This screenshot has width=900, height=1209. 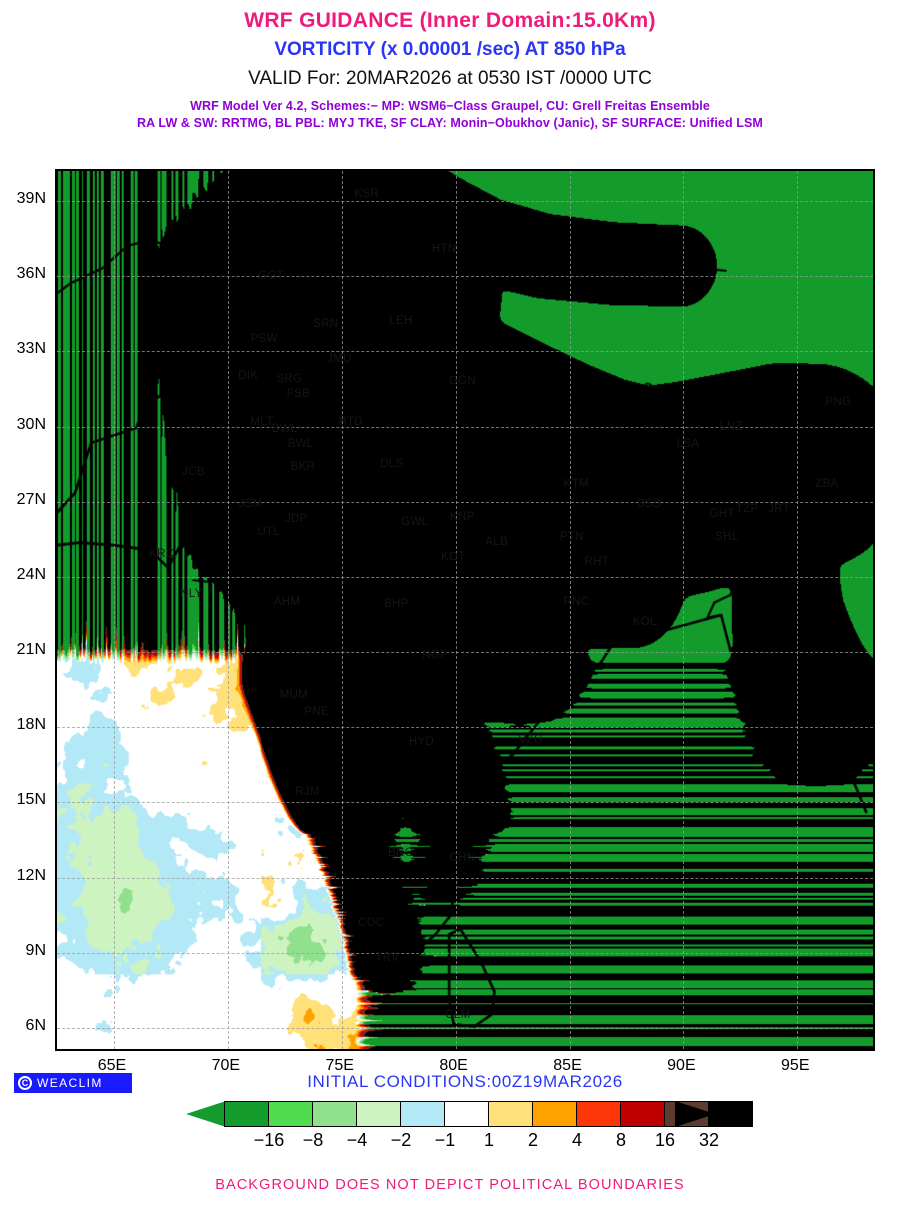 I want to click on axis-label-latitude: 18N, so click(x=31, y=725).